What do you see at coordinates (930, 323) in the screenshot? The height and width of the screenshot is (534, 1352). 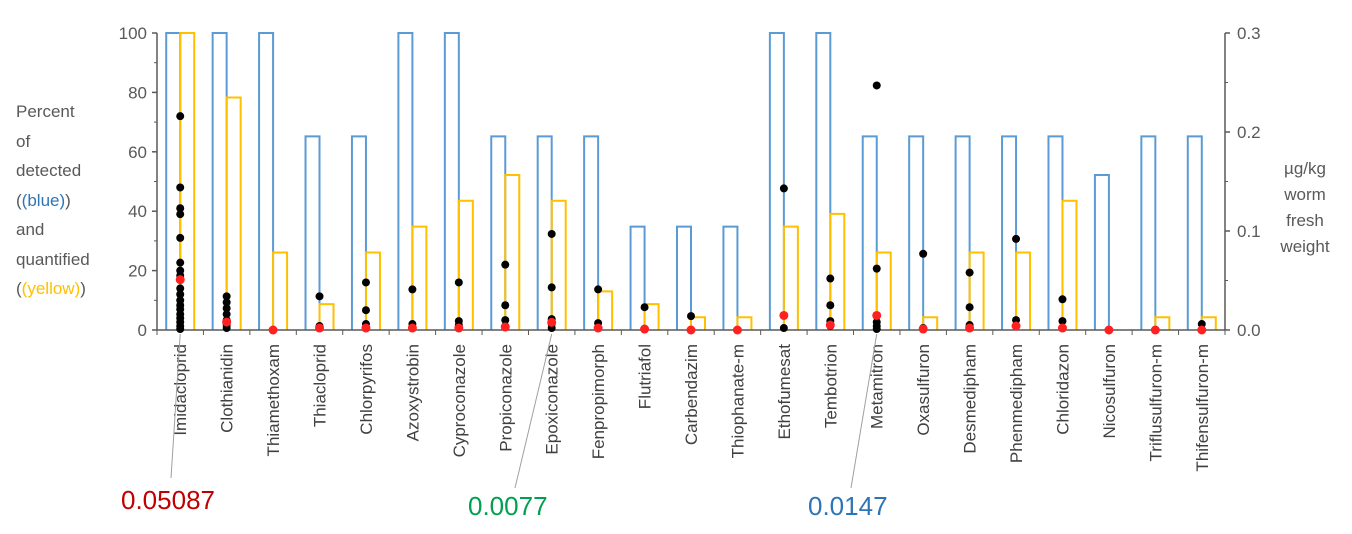 I see `quantified-bar-oxasulfuron` at bounding box center [930, 323].